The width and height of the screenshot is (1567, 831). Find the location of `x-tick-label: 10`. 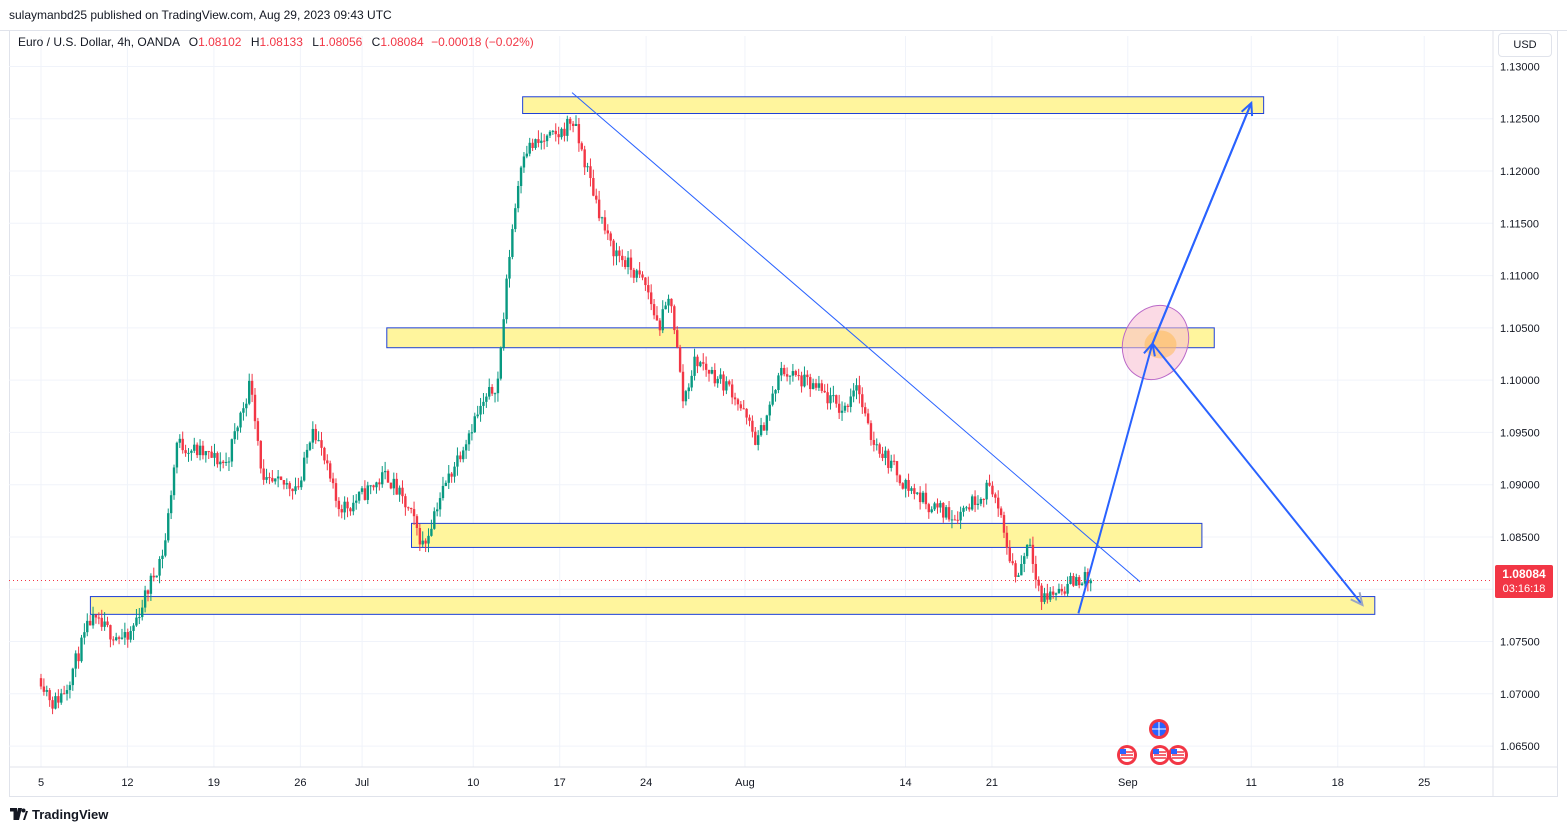

x-tick-label: 10 is located at coordinates (473, 783).